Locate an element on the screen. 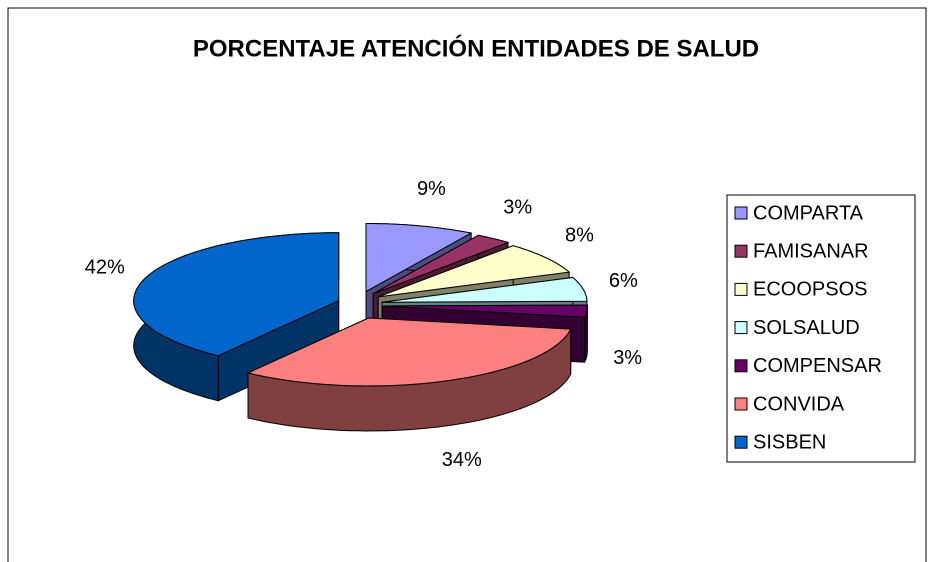 The width and height of the screenshot is (937, 562). data-label: 8% is located at coordinates (579, 236).